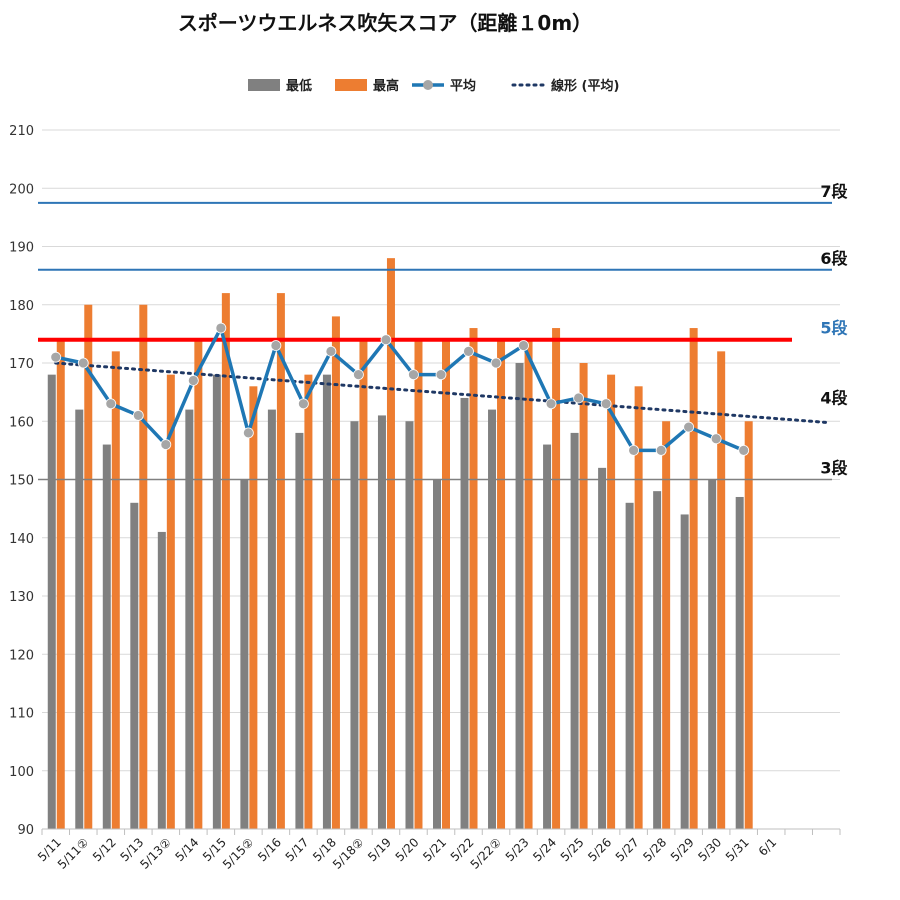 The image size is (900, 900). I want to click on x-tick-label: 5/11②, so click(73, 853).